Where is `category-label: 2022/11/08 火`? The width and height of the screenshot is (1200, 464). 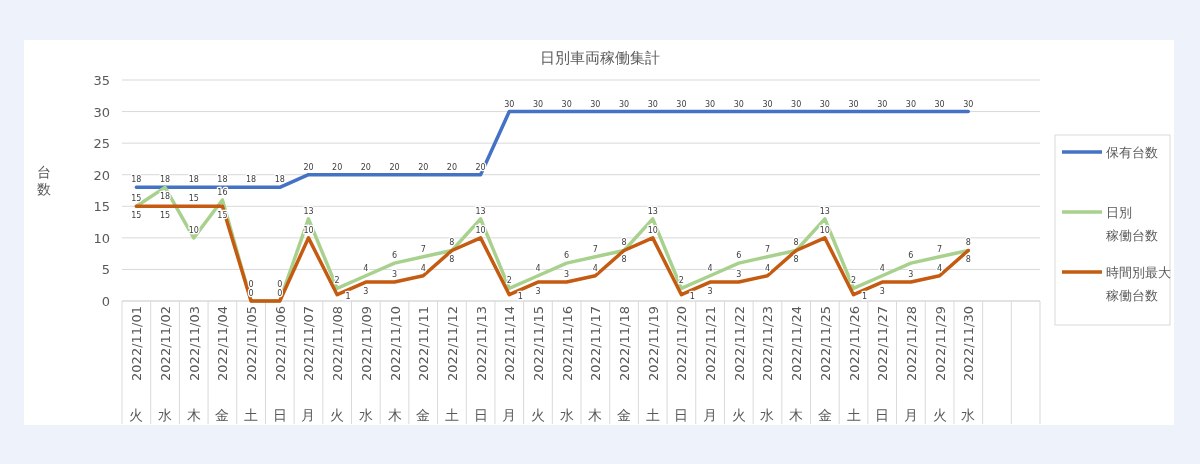 category-label: 2022/11/08 火 is located at coordinates (338, 364).